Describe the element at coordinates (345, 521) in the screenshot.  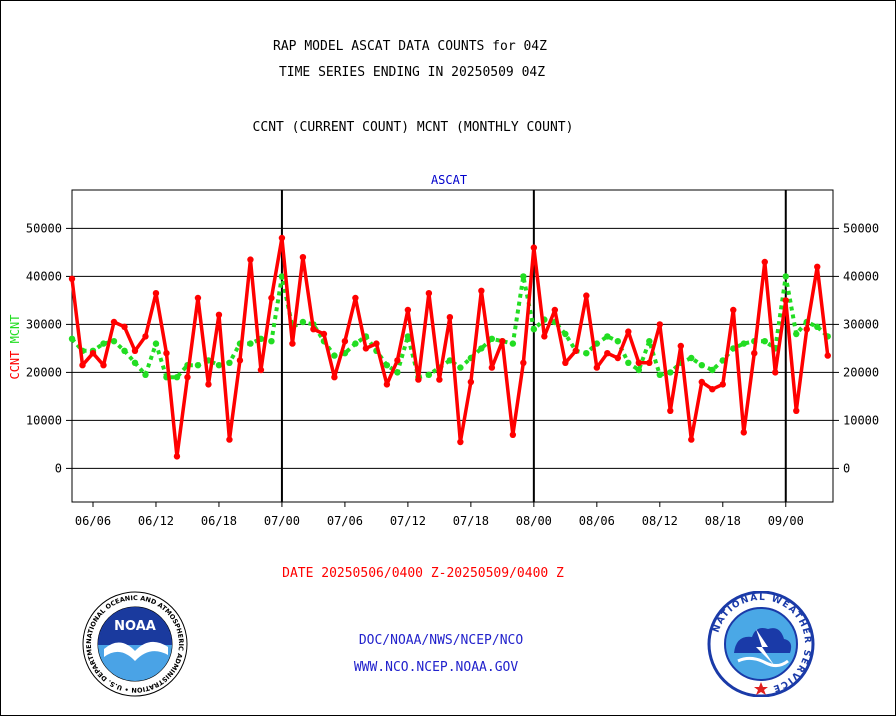
I see `x-tick-label: 07/06` at that location.